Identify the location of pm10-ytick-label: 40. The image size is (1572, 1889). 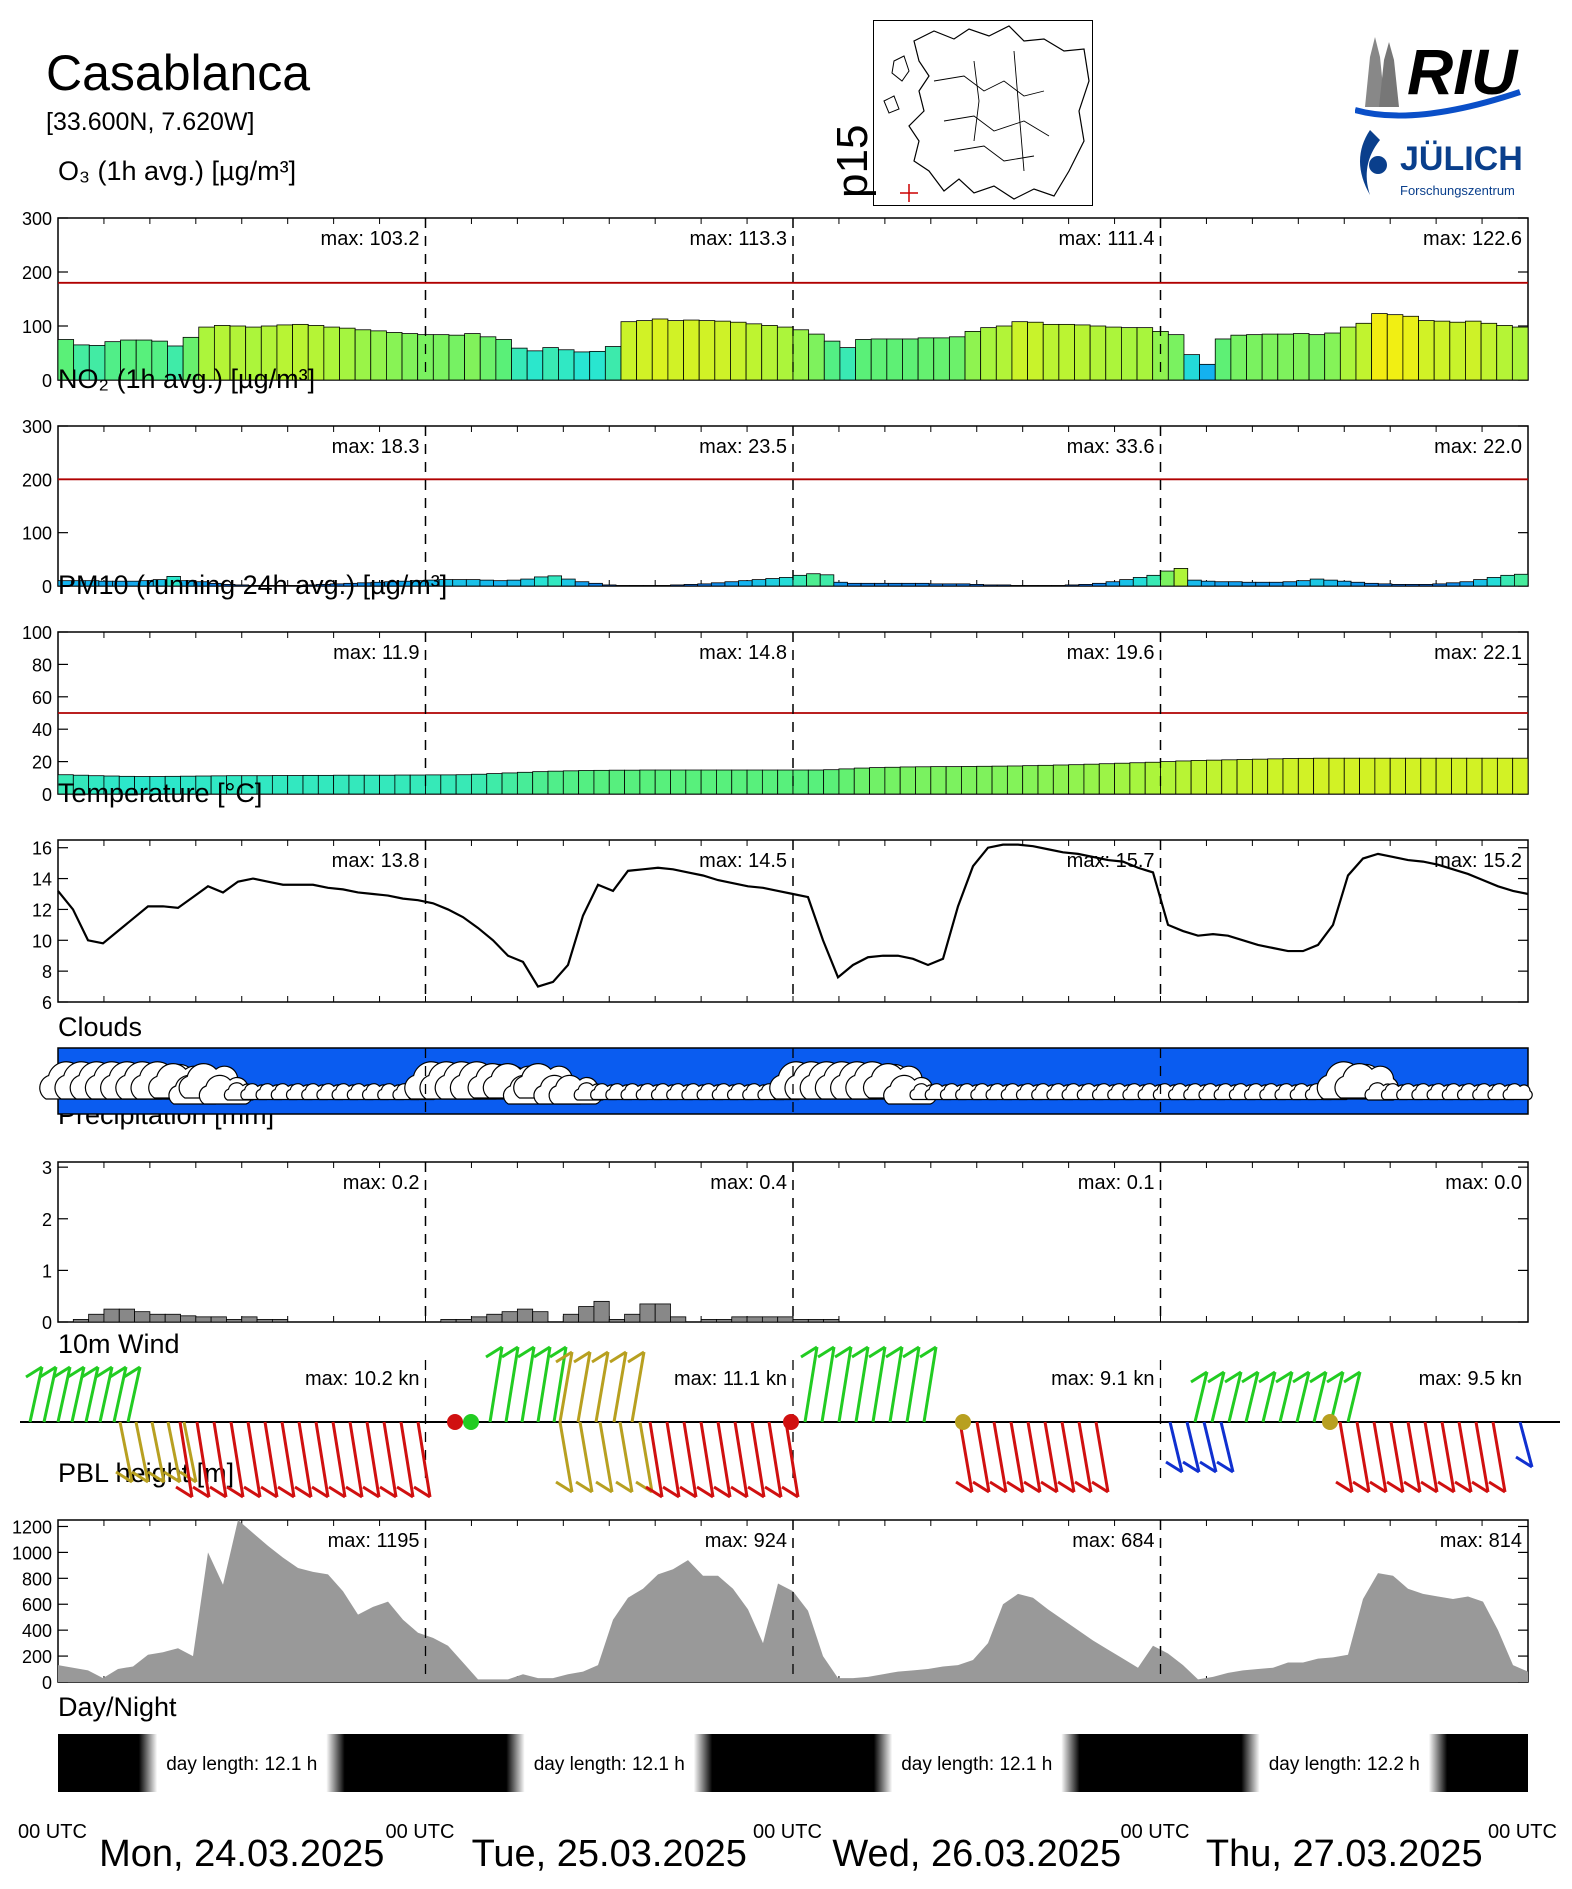
(42, 730).